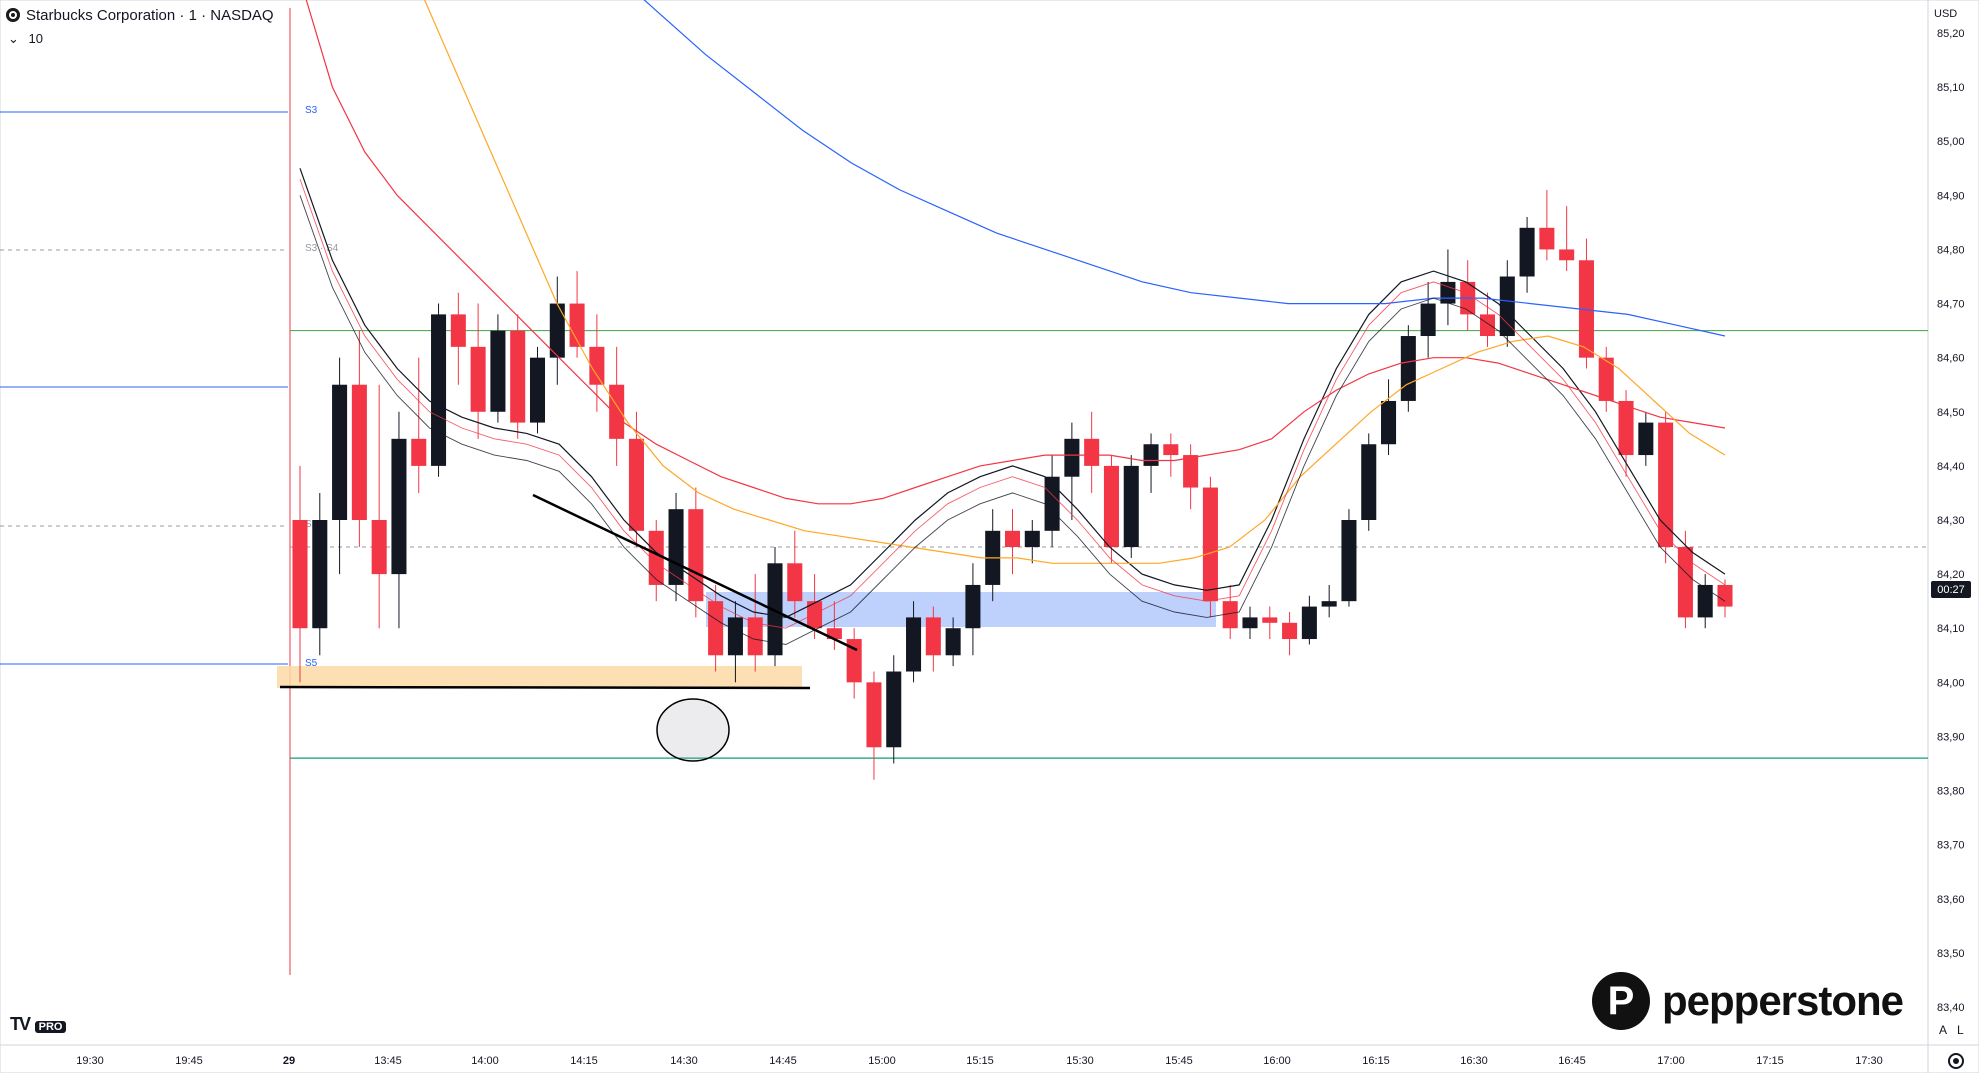  What do you see at coordinates (1080, 1061) in the screenshot?
I see `x-tick-label: 15:30` at bounding box center [1080, 1061].